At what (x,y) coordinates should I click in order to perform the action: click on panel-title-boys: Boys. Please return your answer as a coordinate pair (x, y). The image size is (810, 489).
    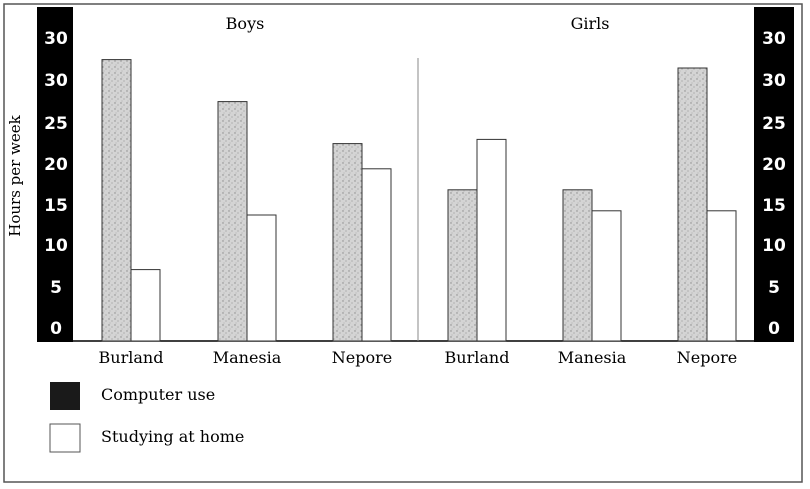
    Looking at the image, I should click on (245, 23).